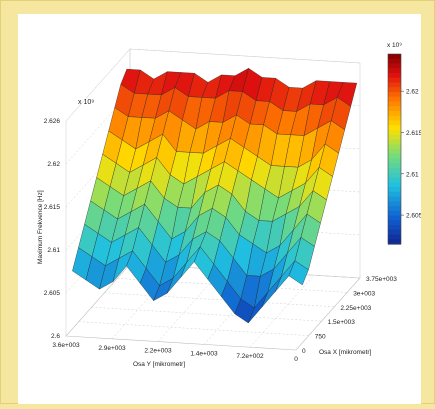 Image resolution: width=435 pixels, height=409 pixels. I want to click on y-tick-label: 2.9e+003, so click(112, 348).